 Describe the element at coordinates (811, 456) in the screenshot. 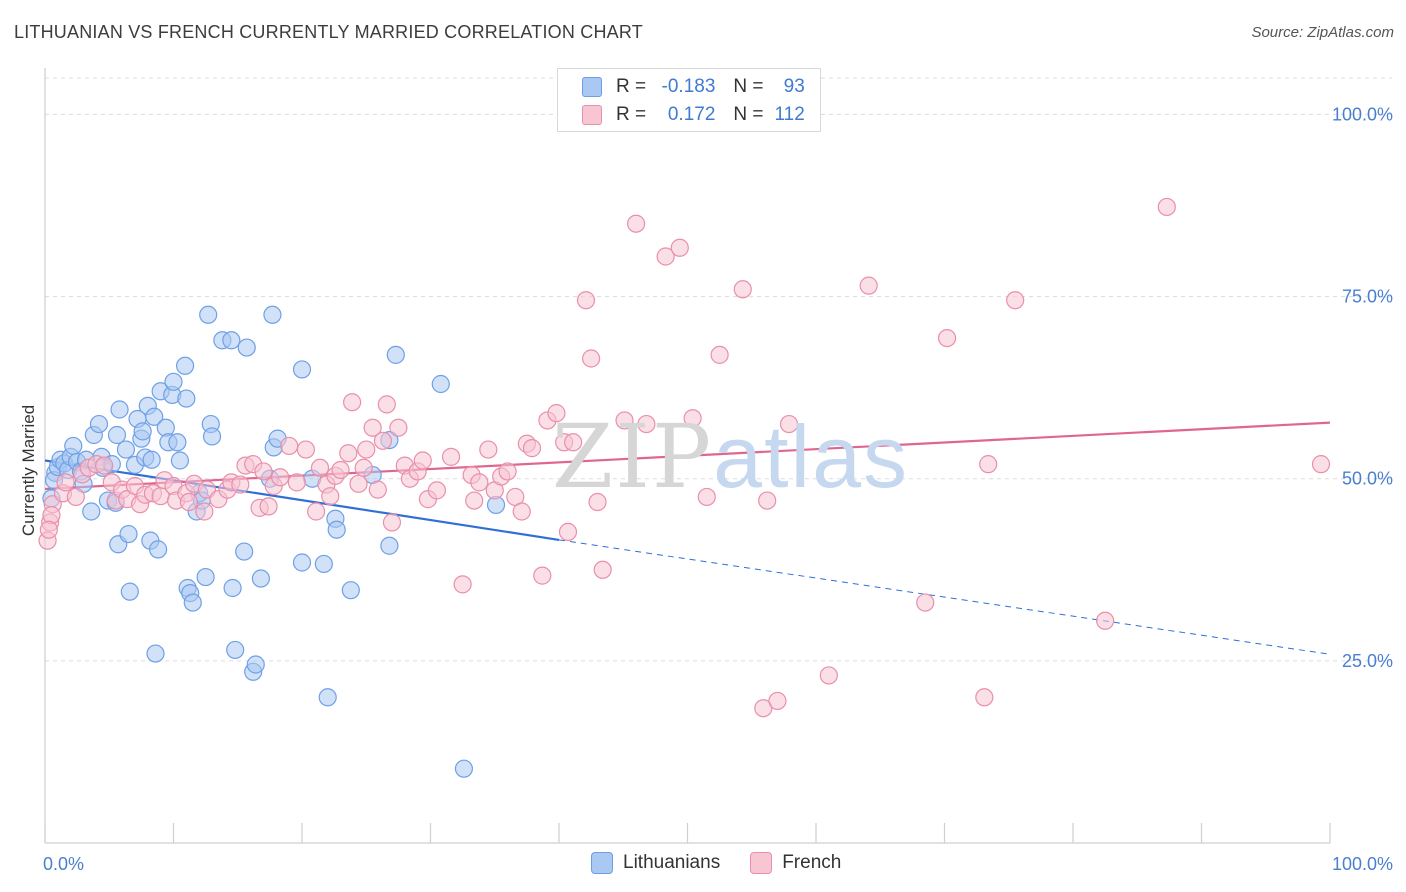

I see `watermark-atlas: atlas` at that location.